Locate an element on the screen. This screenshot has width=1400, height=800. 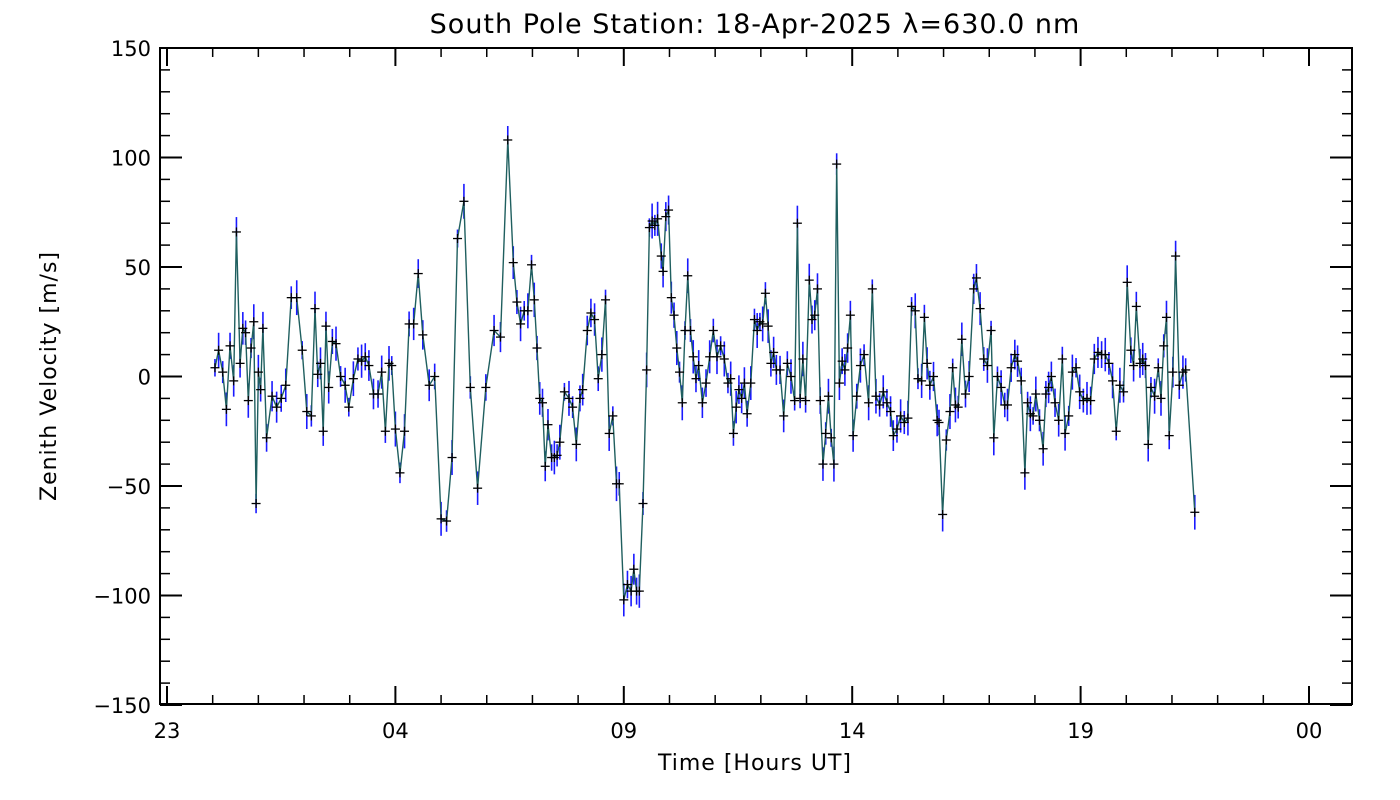
y-tick-label: 50 is located at coordinates (137, 268).